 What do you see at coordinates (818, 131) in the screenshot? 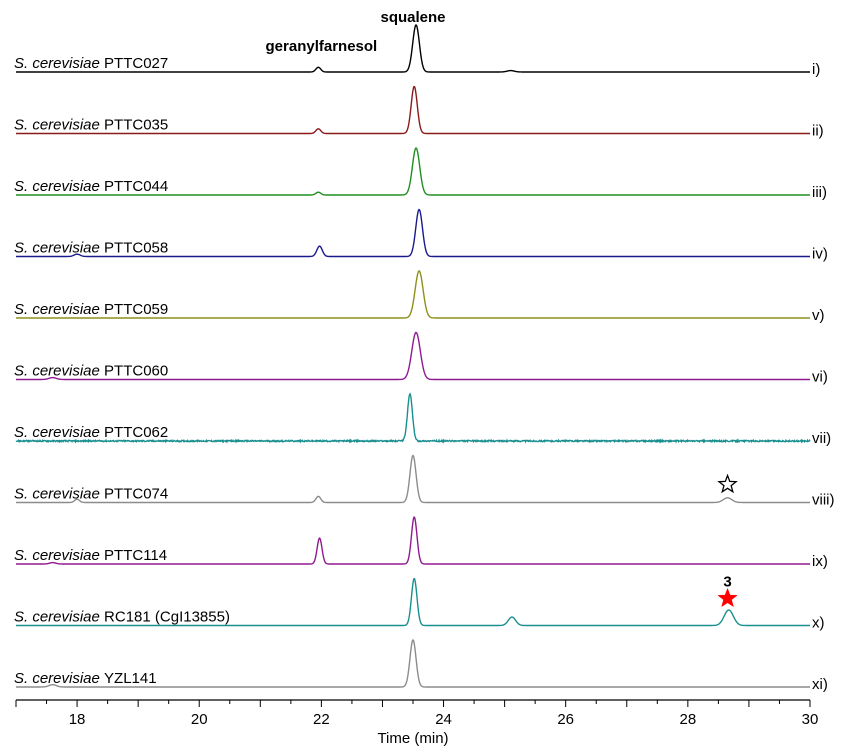
I see `trace-roman-numeral: ii)` at bounding box center [818, 131].